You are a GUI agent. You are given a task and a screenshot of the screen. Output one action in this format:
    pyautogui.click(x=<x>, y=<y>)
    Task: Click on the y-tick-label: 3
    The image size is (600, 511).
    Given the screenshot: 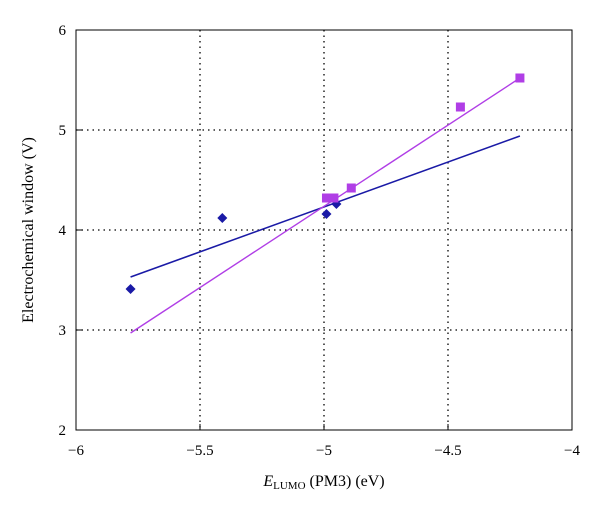 What is the action you would take?
    pyautogui.click(x=63, y=331)
    